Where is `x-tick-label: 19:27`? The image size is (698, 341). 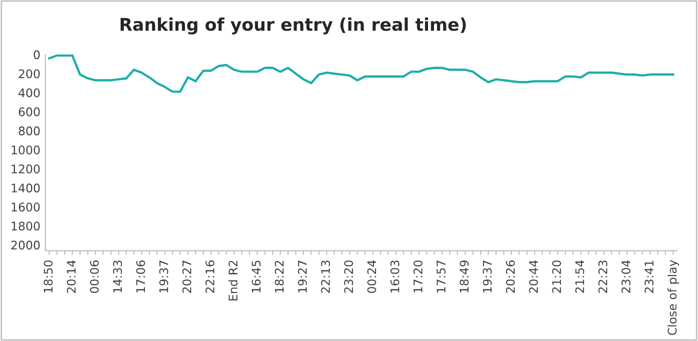
x-tick-label: 19:27 is located at coordinates (302, 276).